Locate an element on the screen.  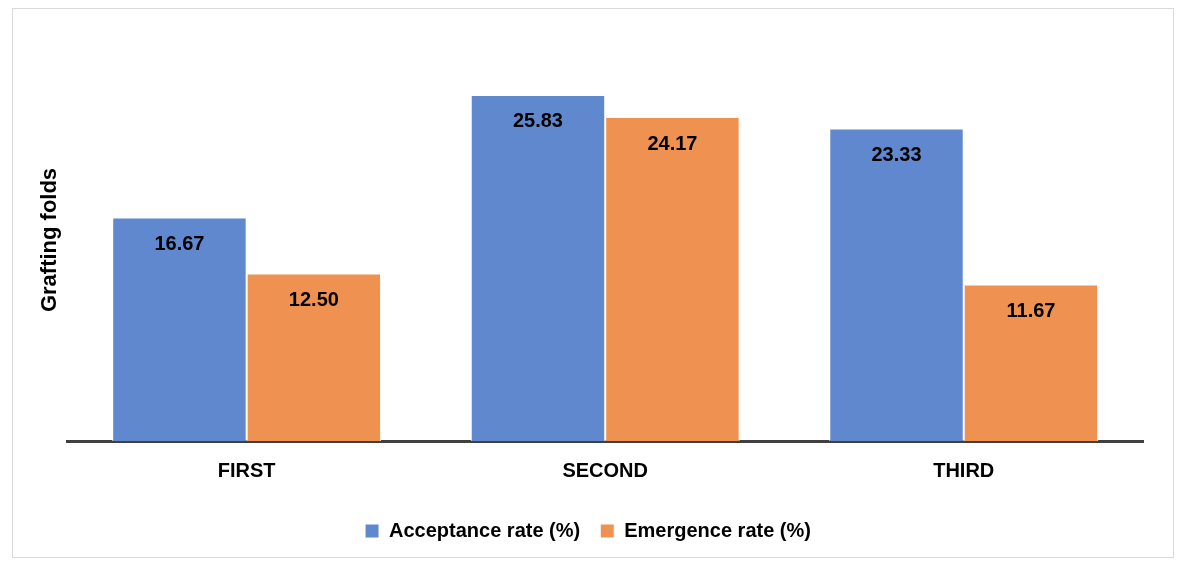
x-tick-label: FIRST is located at coordinates (246, 469).